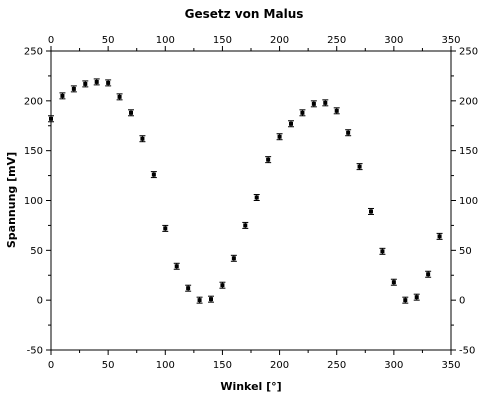 The width and height of the screenshot is (488, 403). Describe the element at coordinates (33, 101) in the screenshot. I see `y-tick-label-left: 200` at that location.